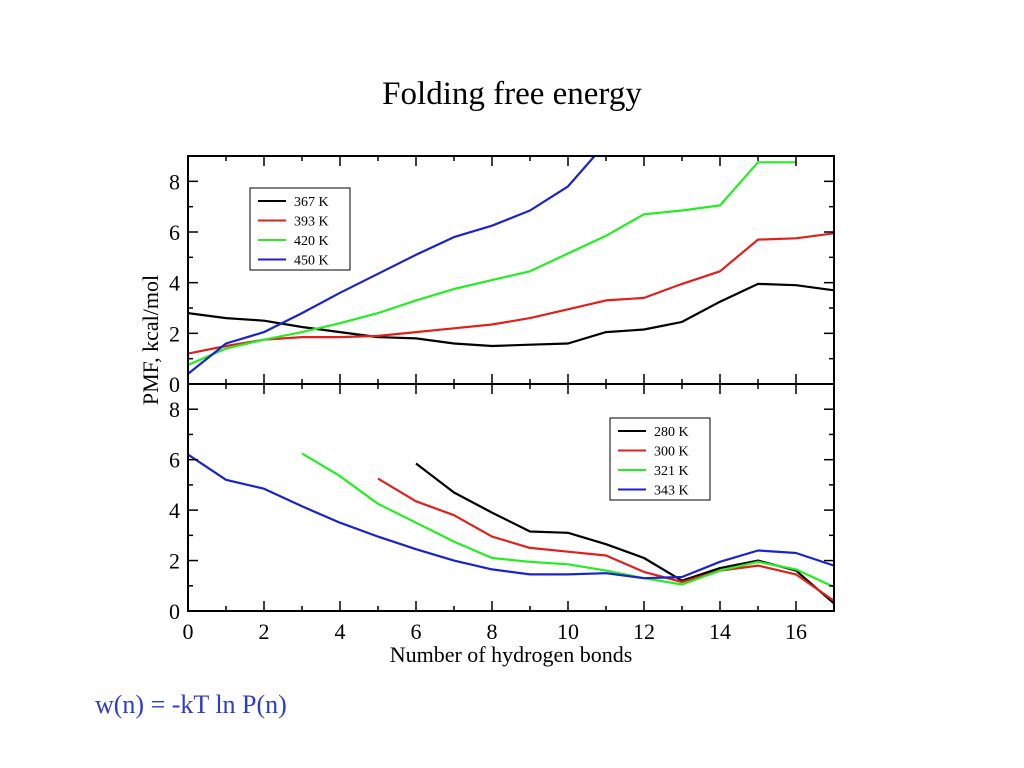 The width and height of the screenshot is (1024, 768). What do you see at coordinates (174, 181) in the screenshot?
I see `top-ytick-label: 8` at bounding box center [174, 181].